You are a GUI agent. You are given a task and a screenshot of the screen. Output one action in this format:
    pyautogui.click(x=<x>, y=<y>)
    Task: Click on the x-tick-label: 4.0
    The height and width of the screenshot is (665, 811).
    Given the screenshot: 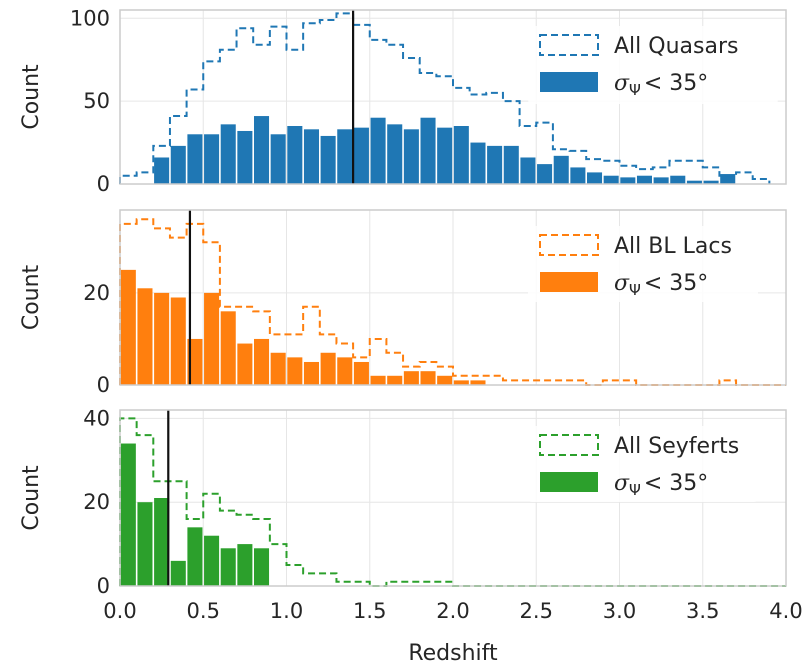 What is the action you would take?
    pyautogui.click(x=785, y=611)
    